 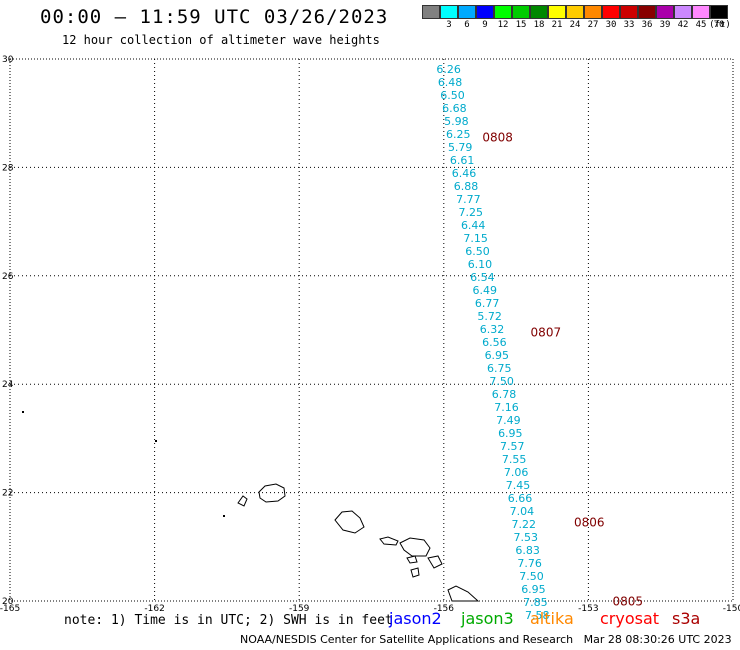 What do you see at coordinates (456, 121) in the screenshot?
I see `wave-height-value: 5.98` at bounding box center [456, 121].